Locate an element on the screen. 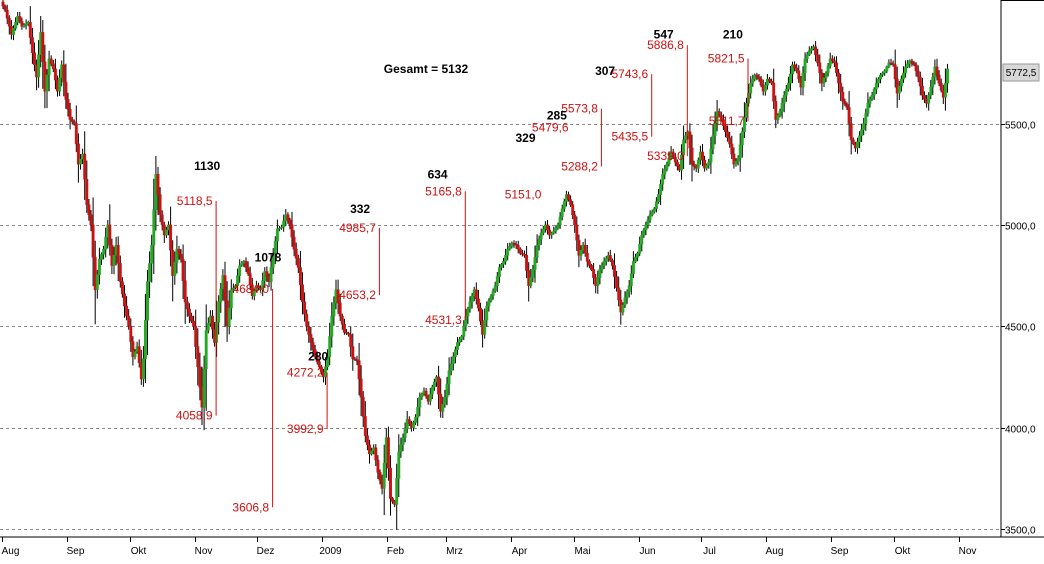 The height and width of the screenshot is (564, 1044). price-annotation-label: 4684,0 is located at coordinates (250, 289).